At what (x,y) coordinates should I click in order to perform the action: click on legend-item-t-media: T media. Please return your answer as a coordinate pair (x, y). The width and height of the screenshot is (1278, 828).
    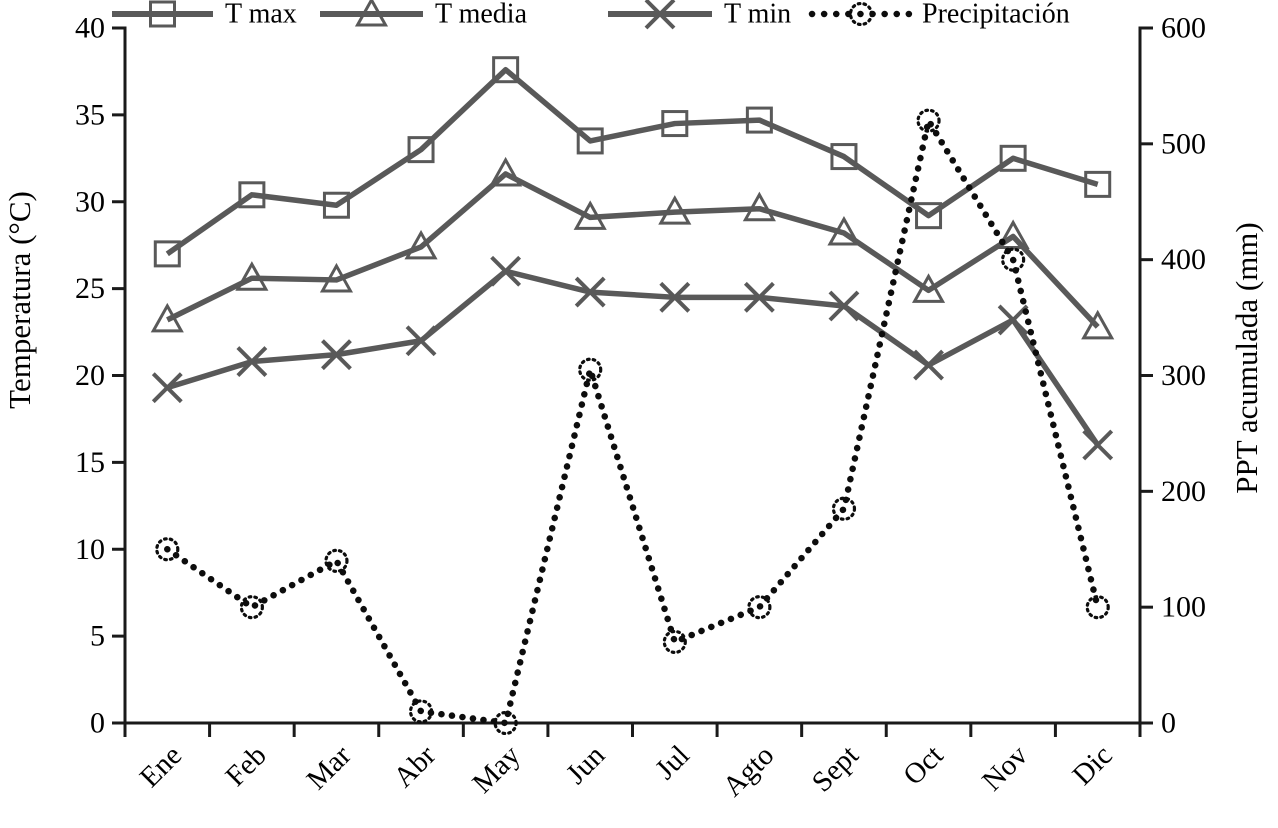
    Looking at the image, I should click on (424, 15).